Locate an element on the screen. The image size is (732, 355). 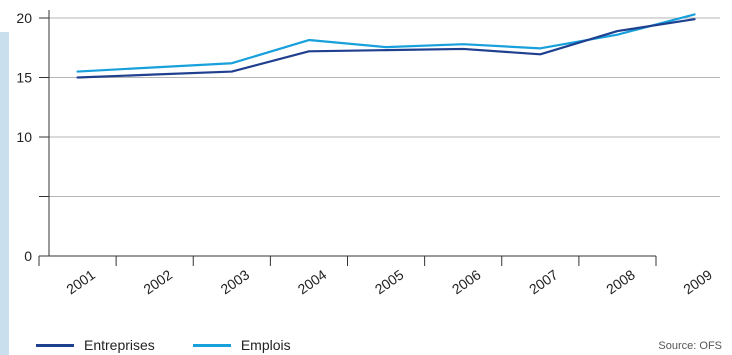
legend-item-entreprises: Entreprises is located at coordinates (95, 345).